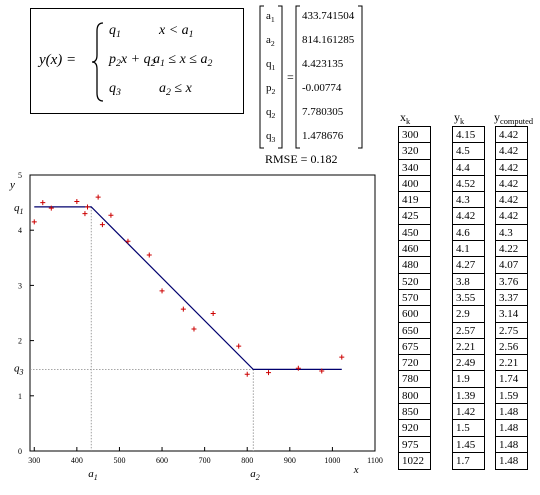 This screenshot has width=540, height=495. I want to click on formula-case-3-cond: a2 ≤ x, so click(175, 89).